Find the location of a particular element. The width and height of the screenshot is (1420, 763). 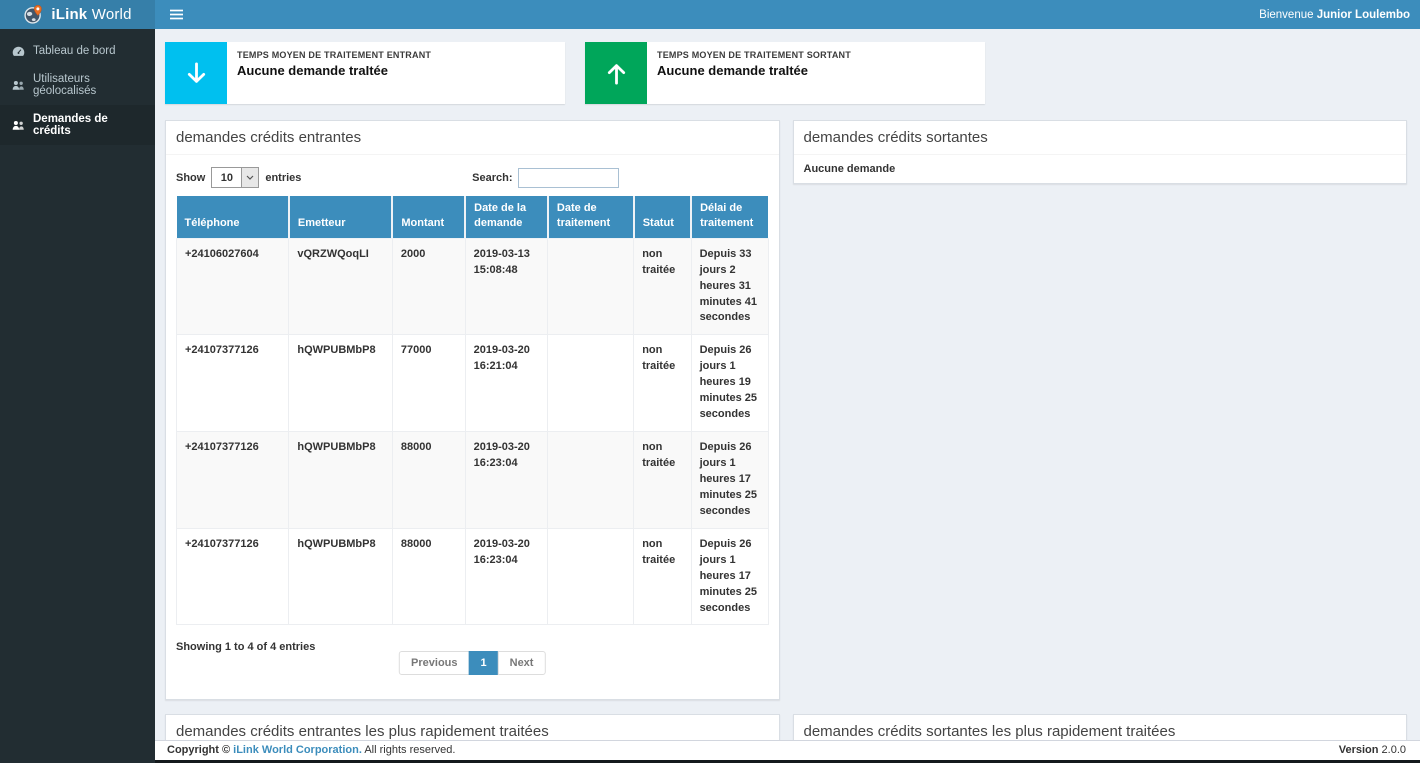

page-length-select: 10 is located at coordinates (235, 177).